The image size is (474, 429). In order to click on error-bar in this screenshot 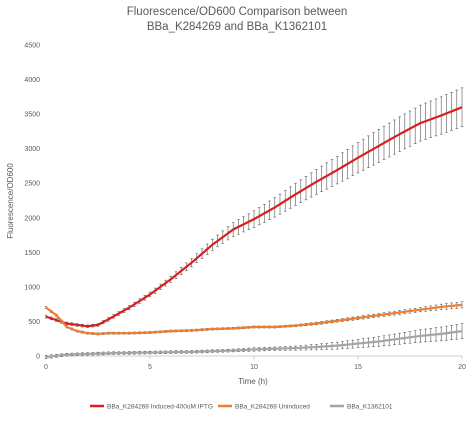, I will do `click(462, 305)`.